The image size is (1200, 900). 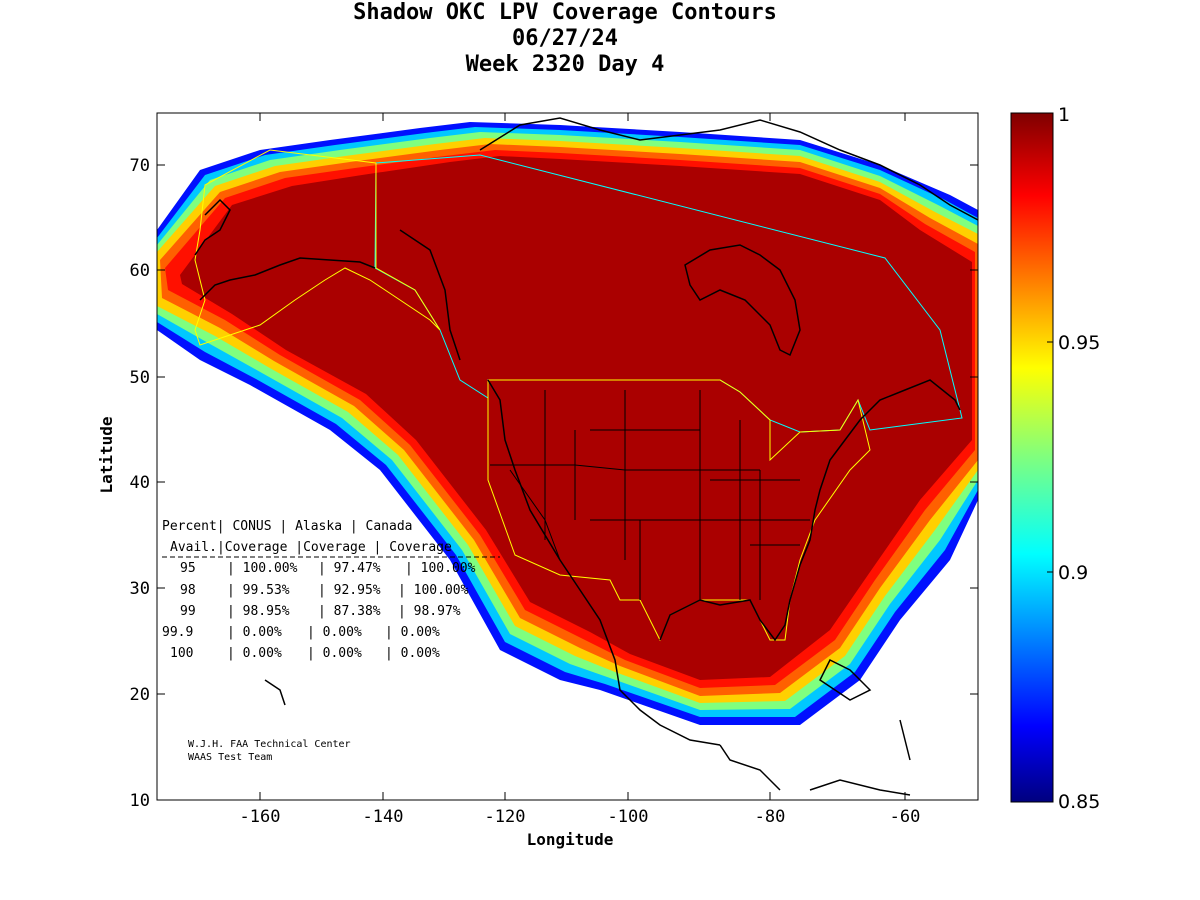 What do you see at coordinates (251, 526) in the screenshot?
I see `table-header: CONUS` at bounding box center [251, 526].